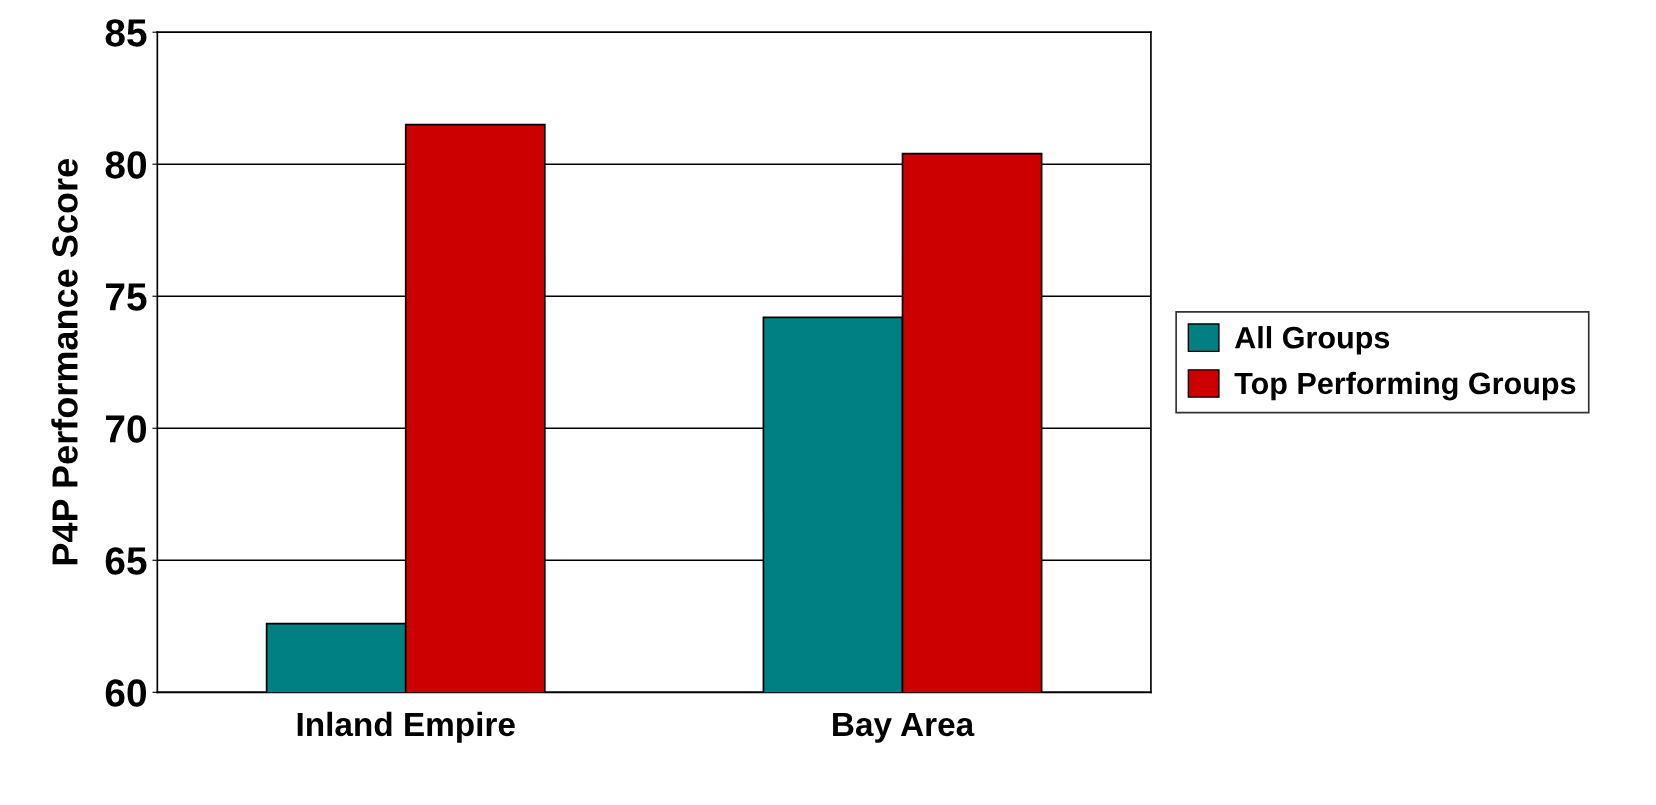 This screenshot has height=805, width=1656. What do you see at coordinates (126, 429) in the screenshot?
I see `y-tick-label: 70` at bounding box center [126, 429].